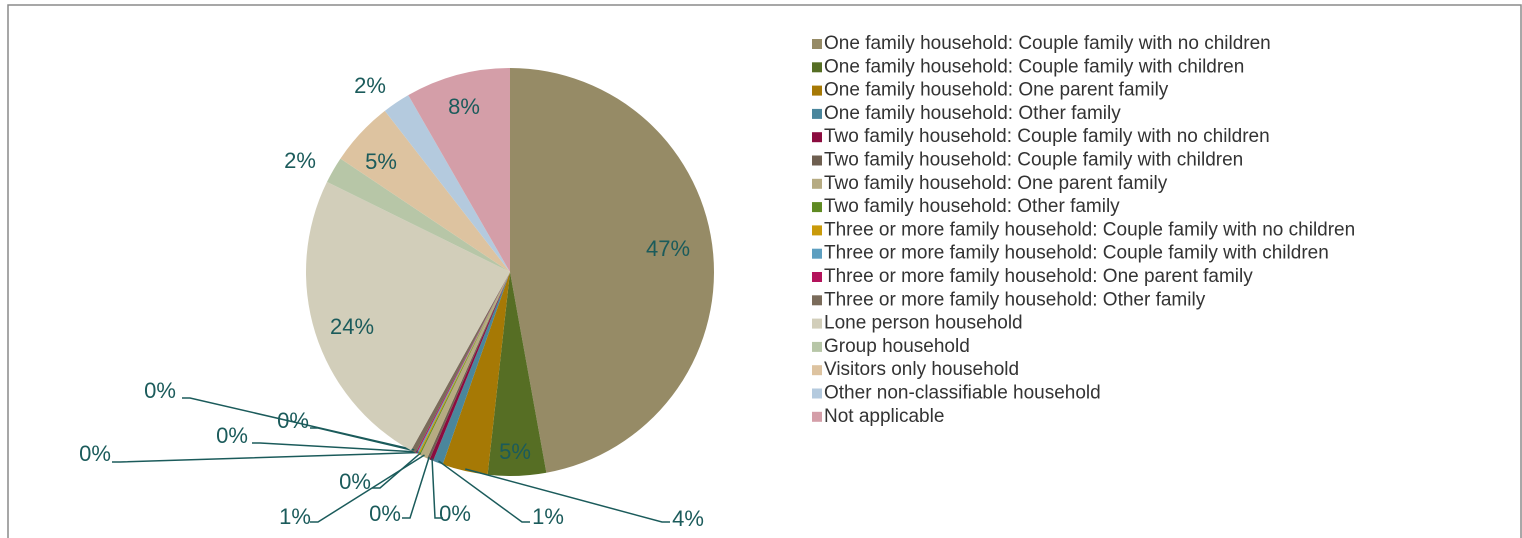  What do you see at coordinates (464, 106) in the screenshot?
I see `data-label: 8%` at bounding box center [464, 106].